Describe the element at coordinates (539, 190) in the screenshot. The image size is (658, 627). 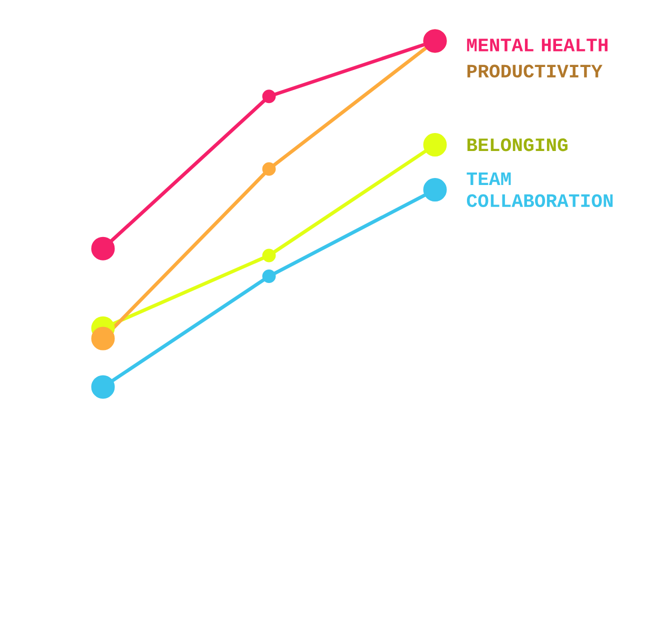
I see `series-label: TEAM COLLABORATION` at that location.